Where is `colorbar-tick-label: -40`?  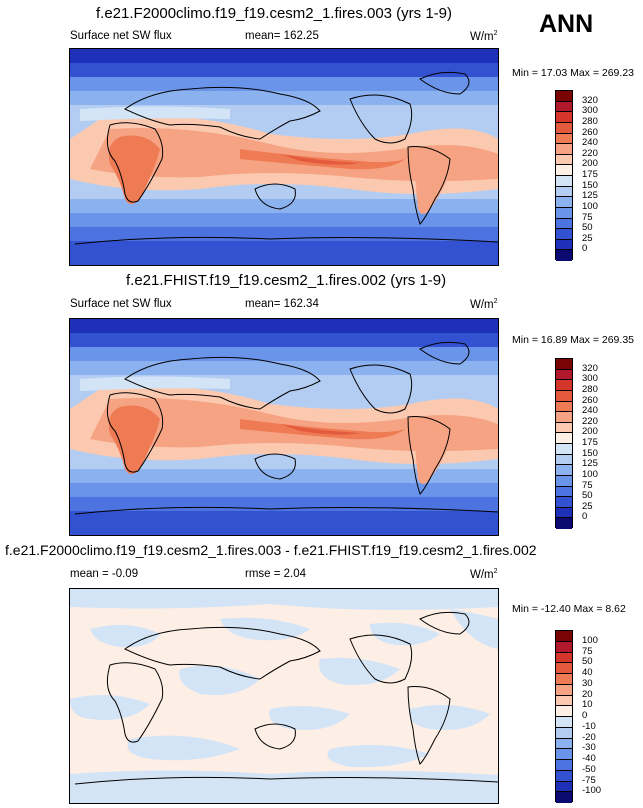
colorbar-tick-label: -40 is located at coordinates (589, 758).